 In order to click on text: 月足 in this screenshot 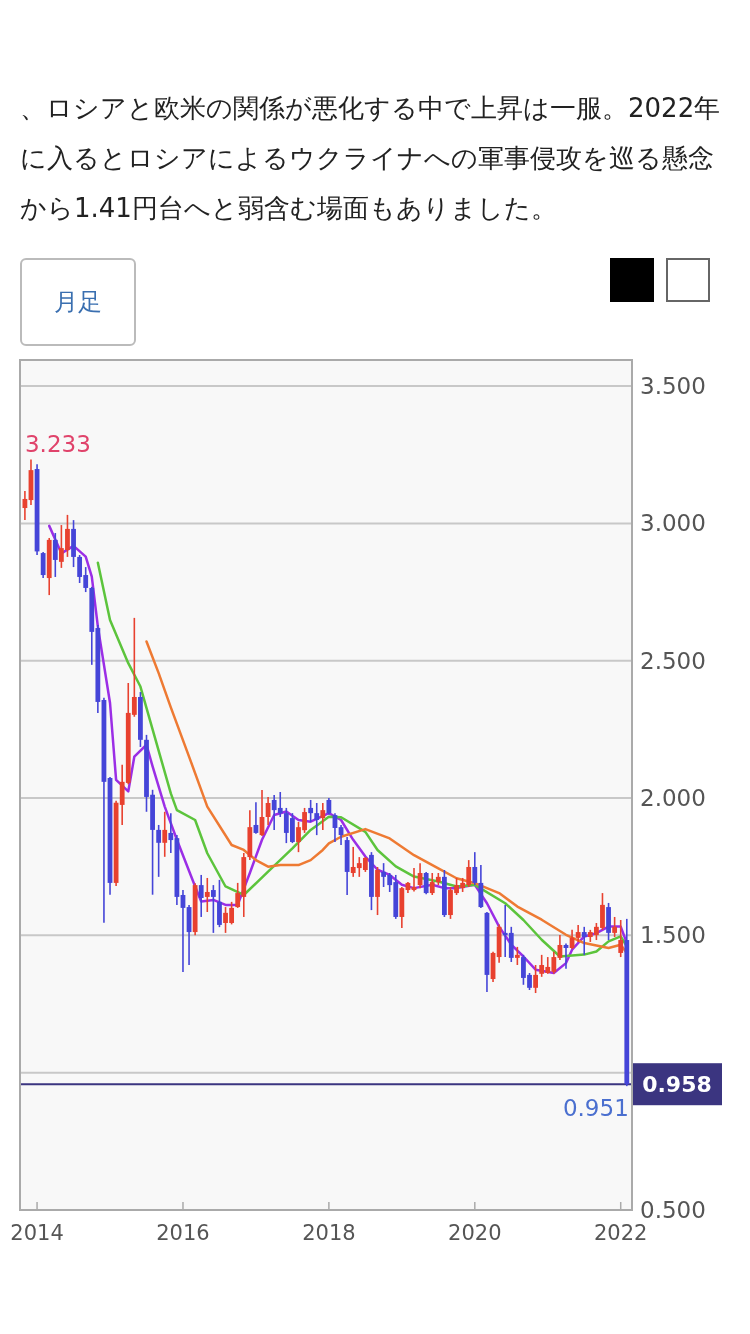, I will do `click(78, 302)`.